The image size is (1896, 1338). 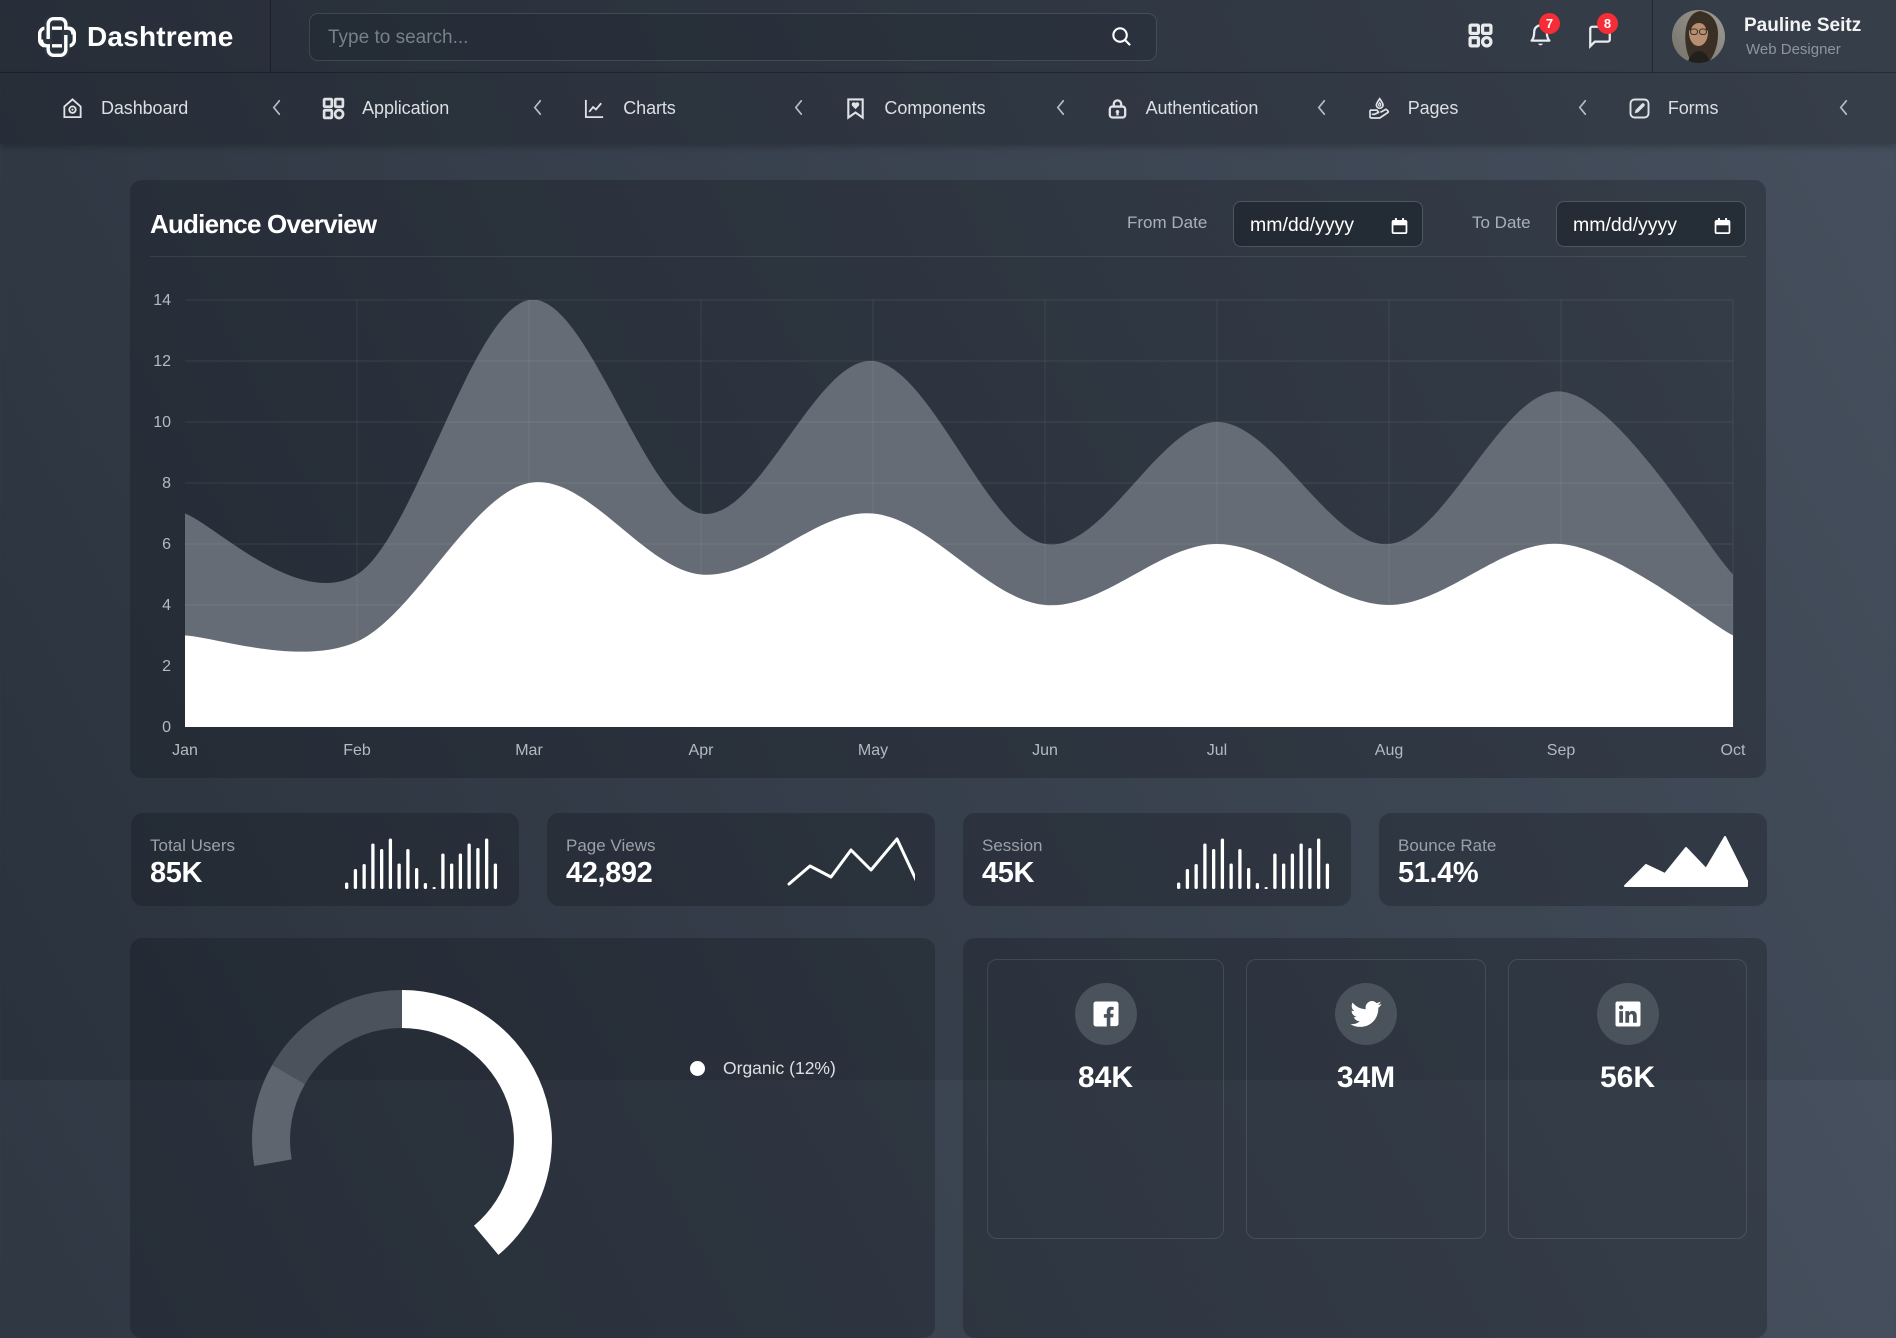 What do you see at coordinates (166, 605) in the screenshot?
I see `svg-text: 4` at bounding box center [166, 605].